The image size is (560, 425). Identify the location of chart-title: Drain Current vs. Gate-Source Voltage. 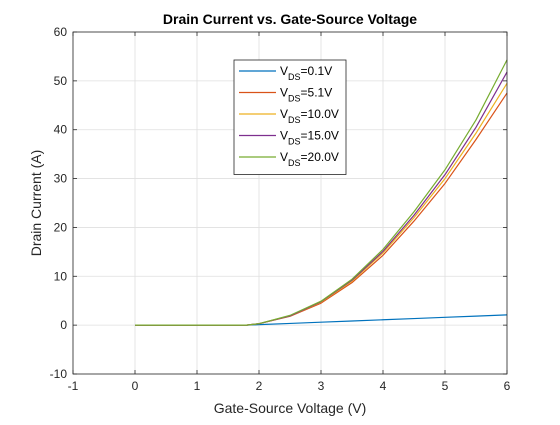
(290, 19).